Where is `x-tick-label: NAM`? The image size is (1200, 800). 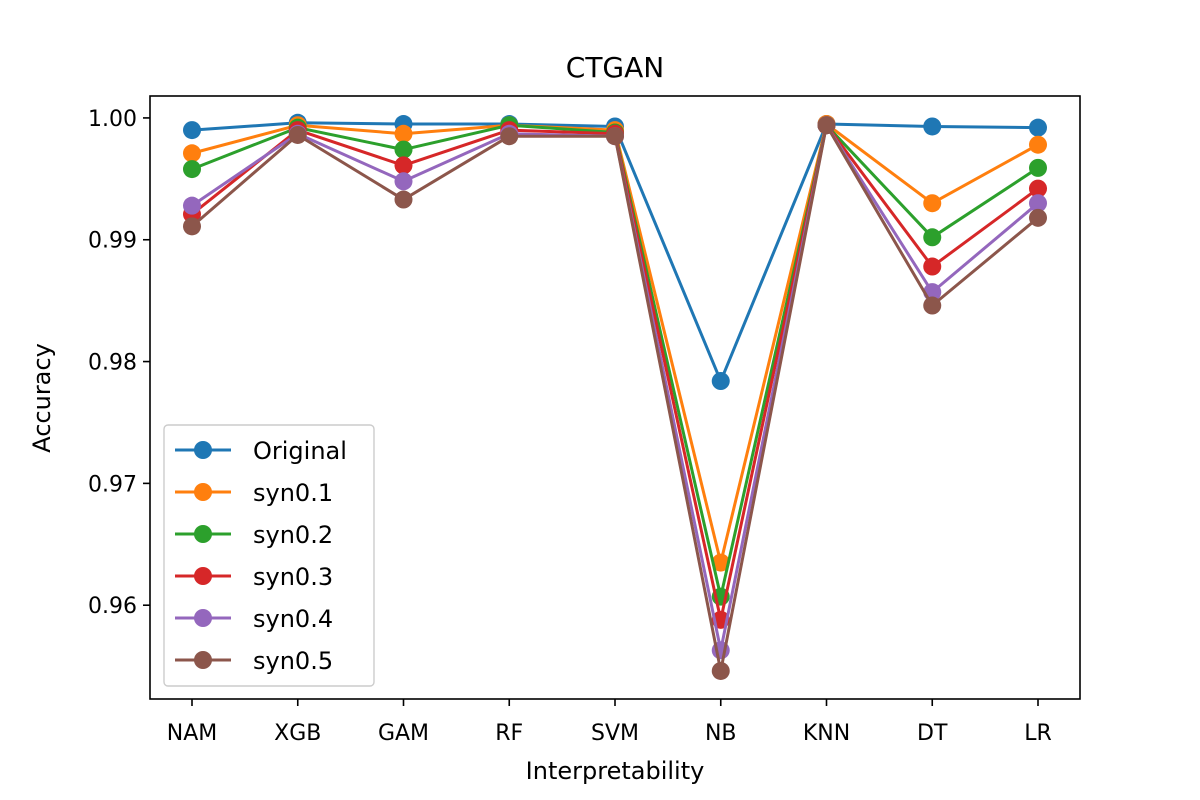
x-tick-label: NAM is located at coordinates (192, 733).